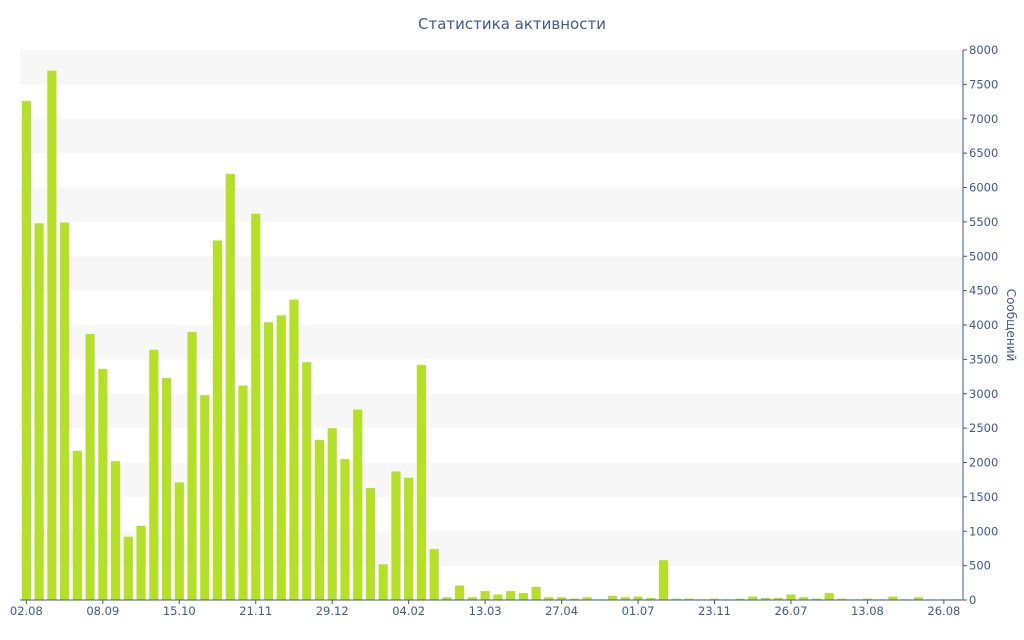 This screenshot has width=1024, height=640. What do you see at coordinates (332, 611) in the screenshot?
I see `x-tick-label: 29.12` at bounding box center [332, 611].